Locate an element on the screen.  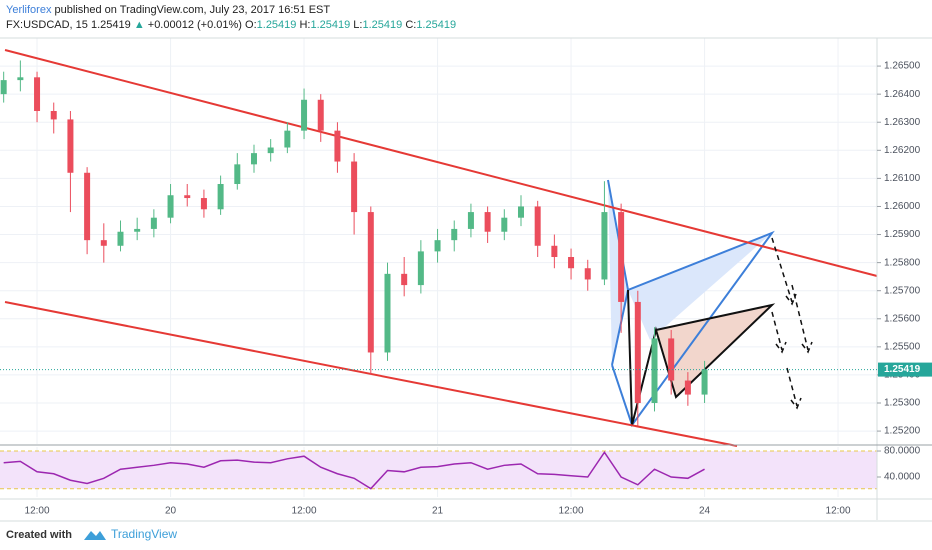
author: Yerliforex is located at coordinates (29, 10).